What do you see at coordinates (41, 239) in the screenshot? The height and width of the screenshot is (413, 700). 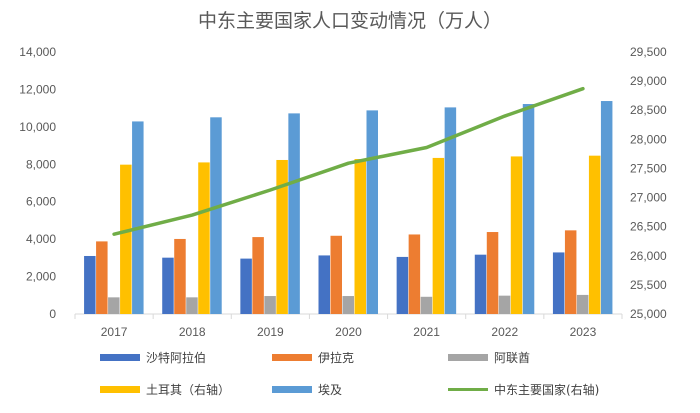 I see `y-tick-label: 4,000` at bounding box center [41, 239].